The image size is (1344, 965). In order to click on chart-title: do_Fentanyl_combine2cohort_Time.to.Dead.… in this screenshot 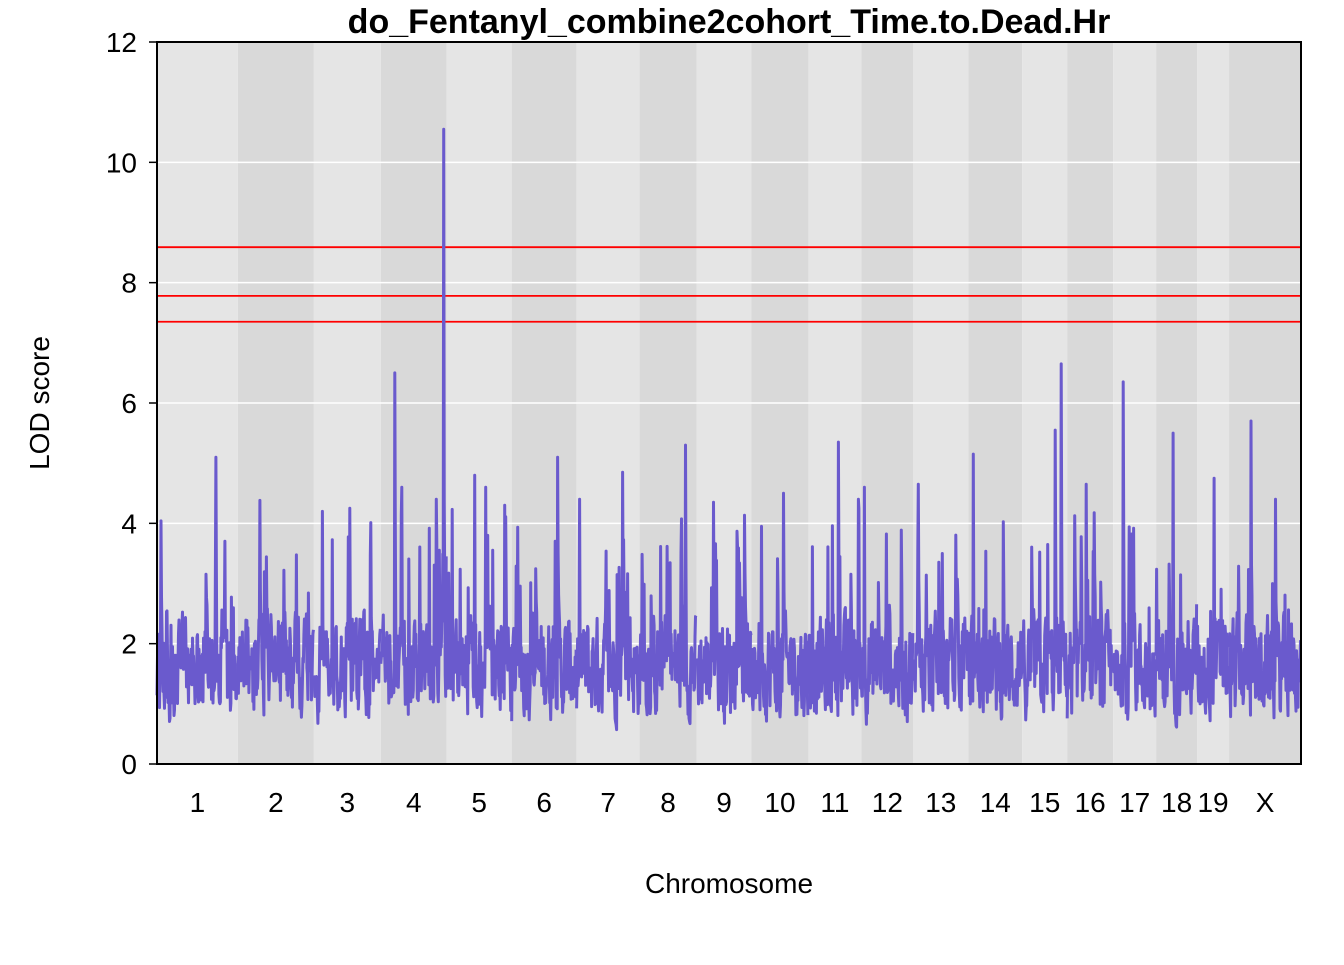, I will do `click(729, 22)`.